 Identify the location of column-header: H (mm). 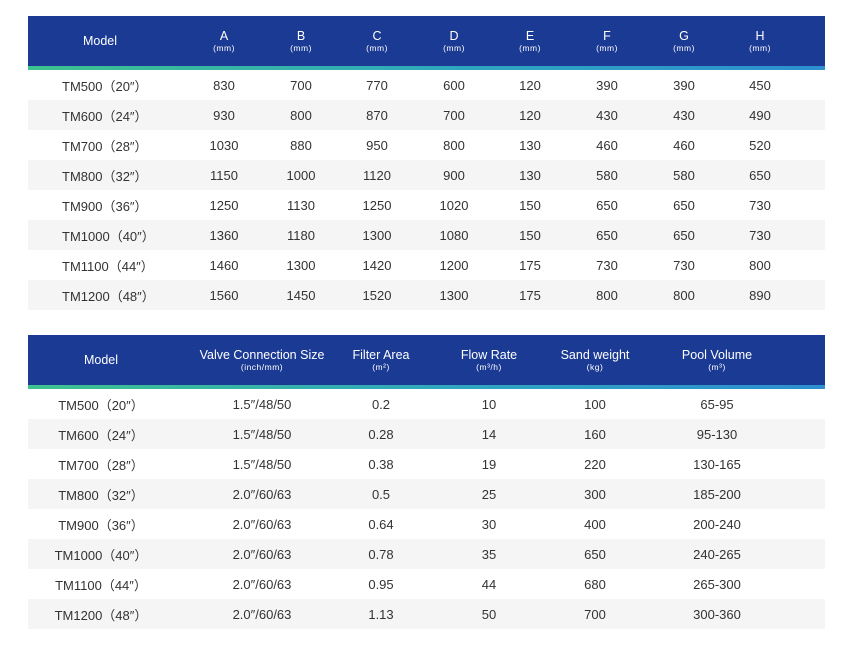
(760, 41).